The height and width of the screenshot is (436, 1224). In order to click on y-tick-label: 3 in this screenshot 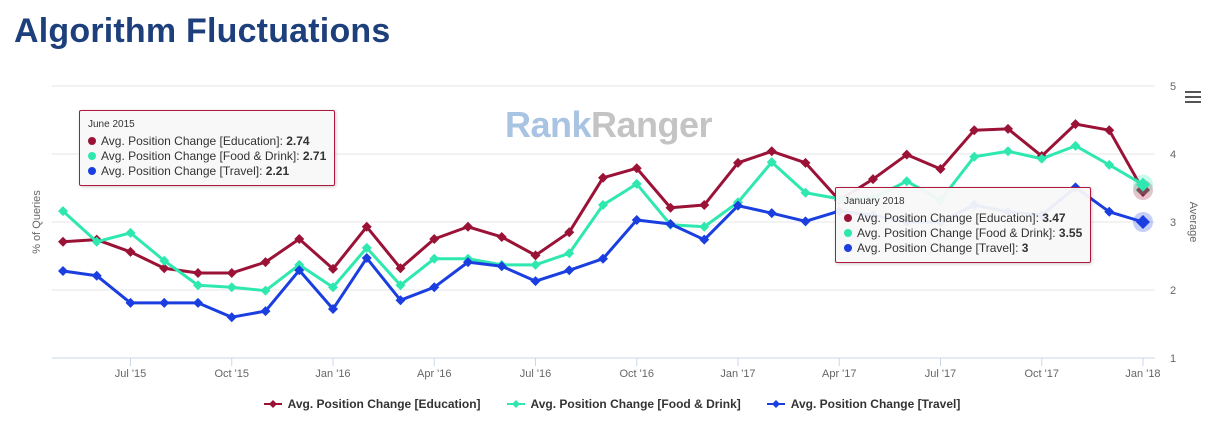, I will do `click(1173, 223)`.